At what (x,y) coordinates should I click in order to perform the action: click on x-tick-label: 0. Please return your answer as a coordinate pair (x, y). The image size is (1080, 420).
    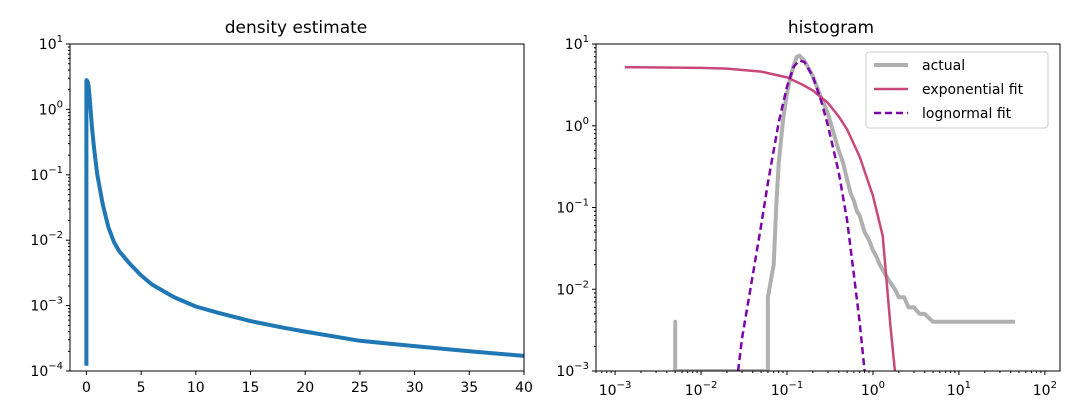
    Looking at the image, I should click on (86, 388).